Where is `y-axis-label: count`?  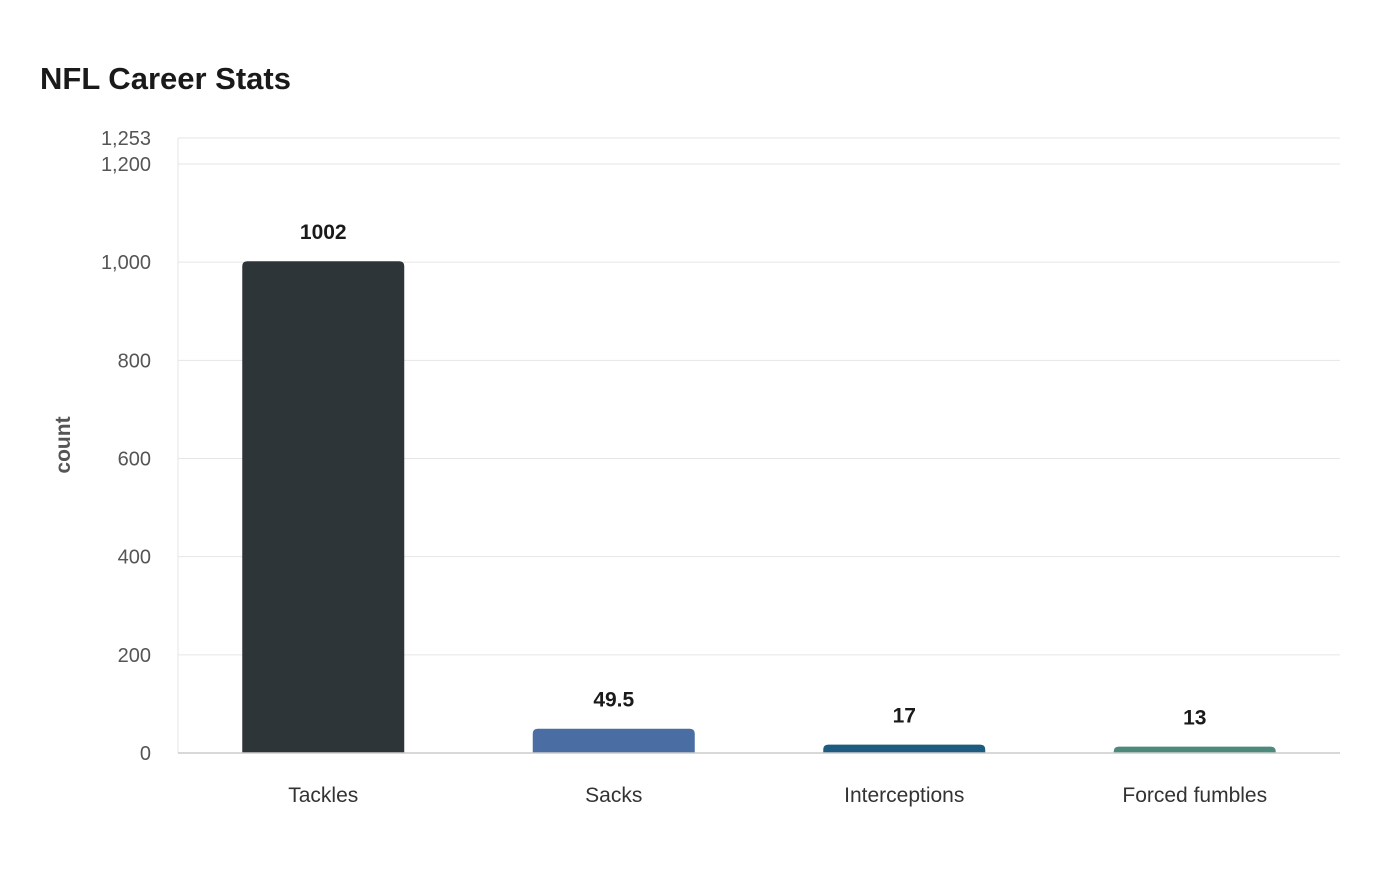 y-axis-label: count is located at coordinates (63, 444).